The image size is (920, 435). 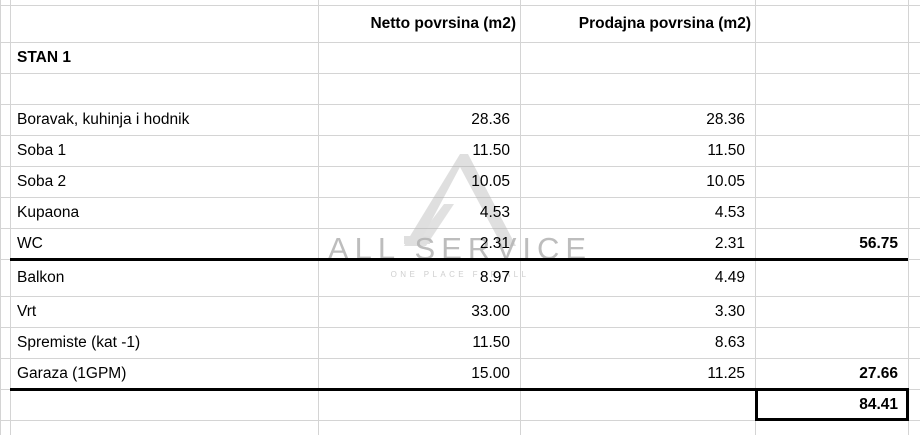 I want to click on subtotal-rule-lower, so click(x=459, y=389).